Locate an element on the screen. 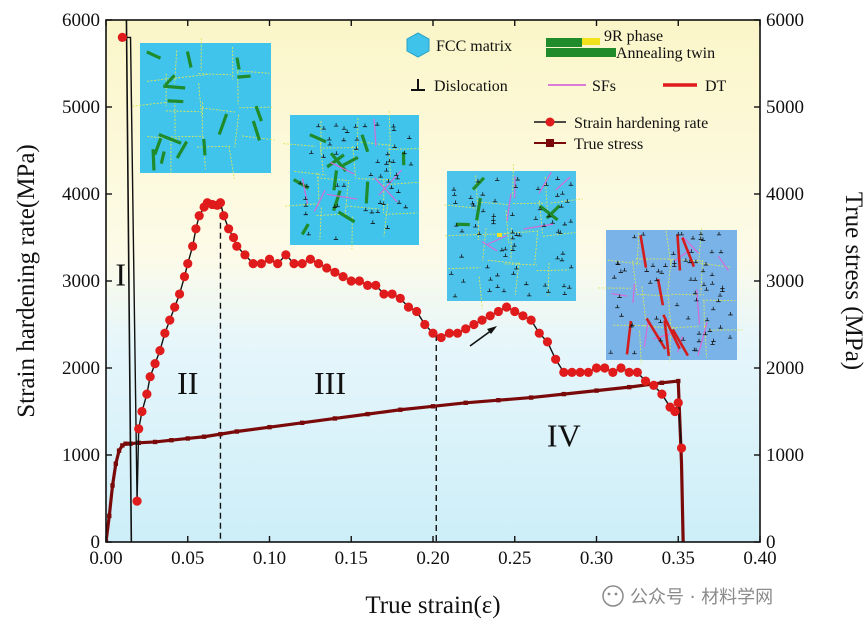 This screenshot has width=865, height=630. arrow-annotation is located at coordinates (483, 336).